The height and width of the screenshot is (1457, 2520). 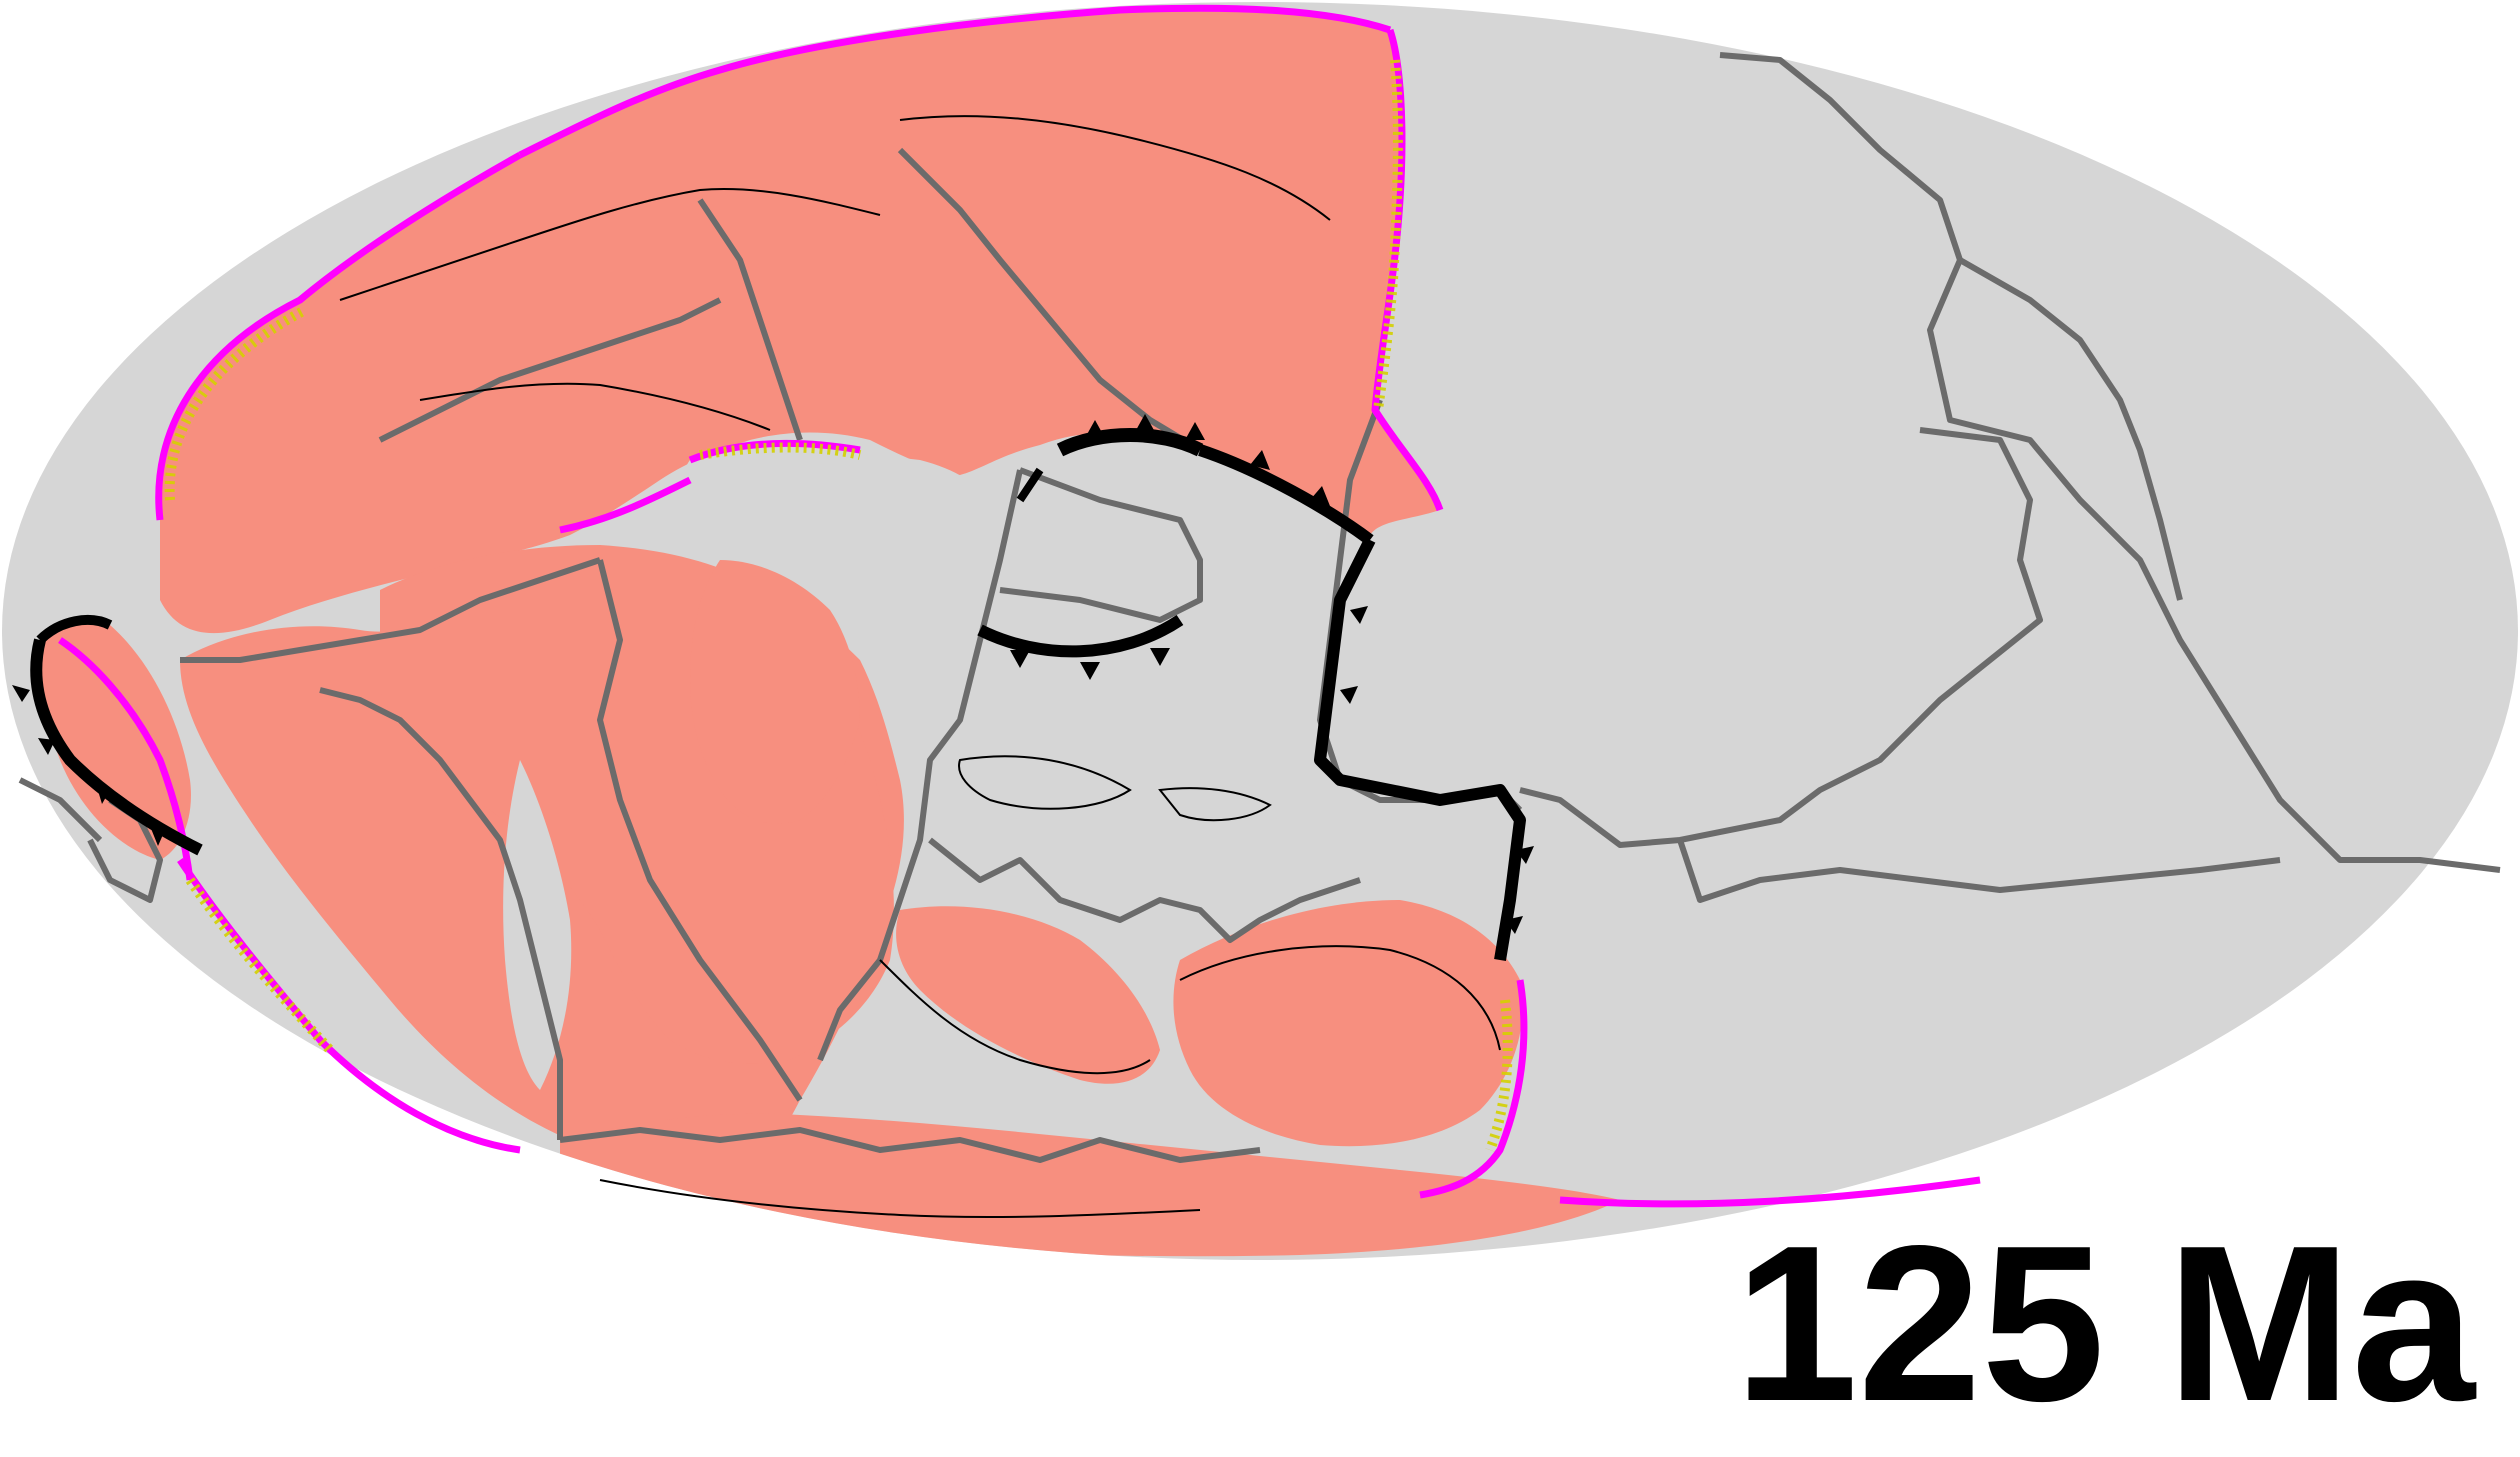 I want to click on age-label: 125 Ma, so click(x=2104, y=1324).